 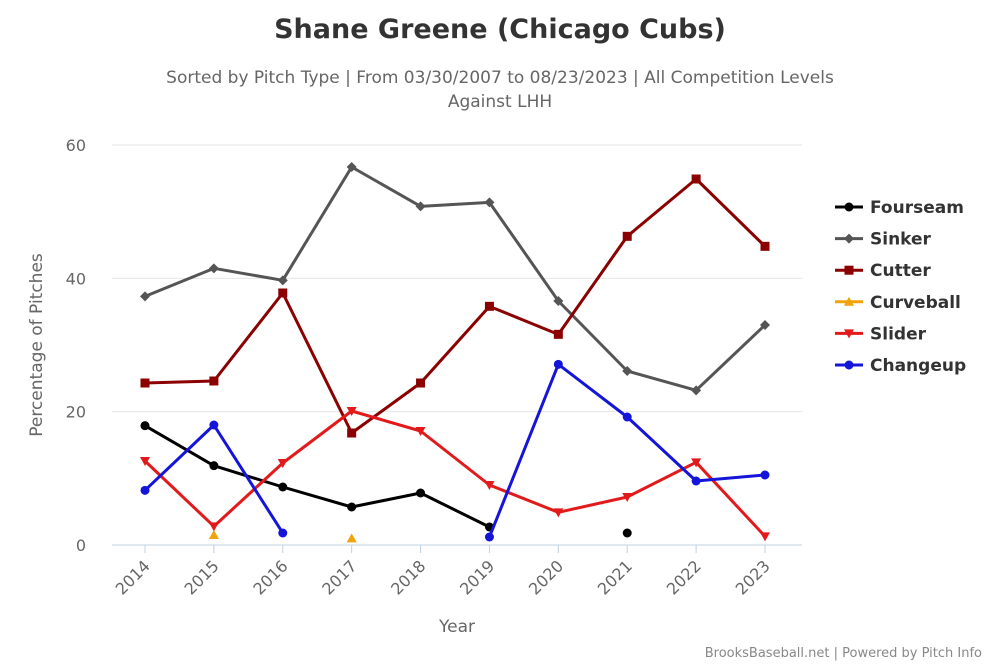 I want to click on x-tick-label: 2022, so click(x=684, y=577).